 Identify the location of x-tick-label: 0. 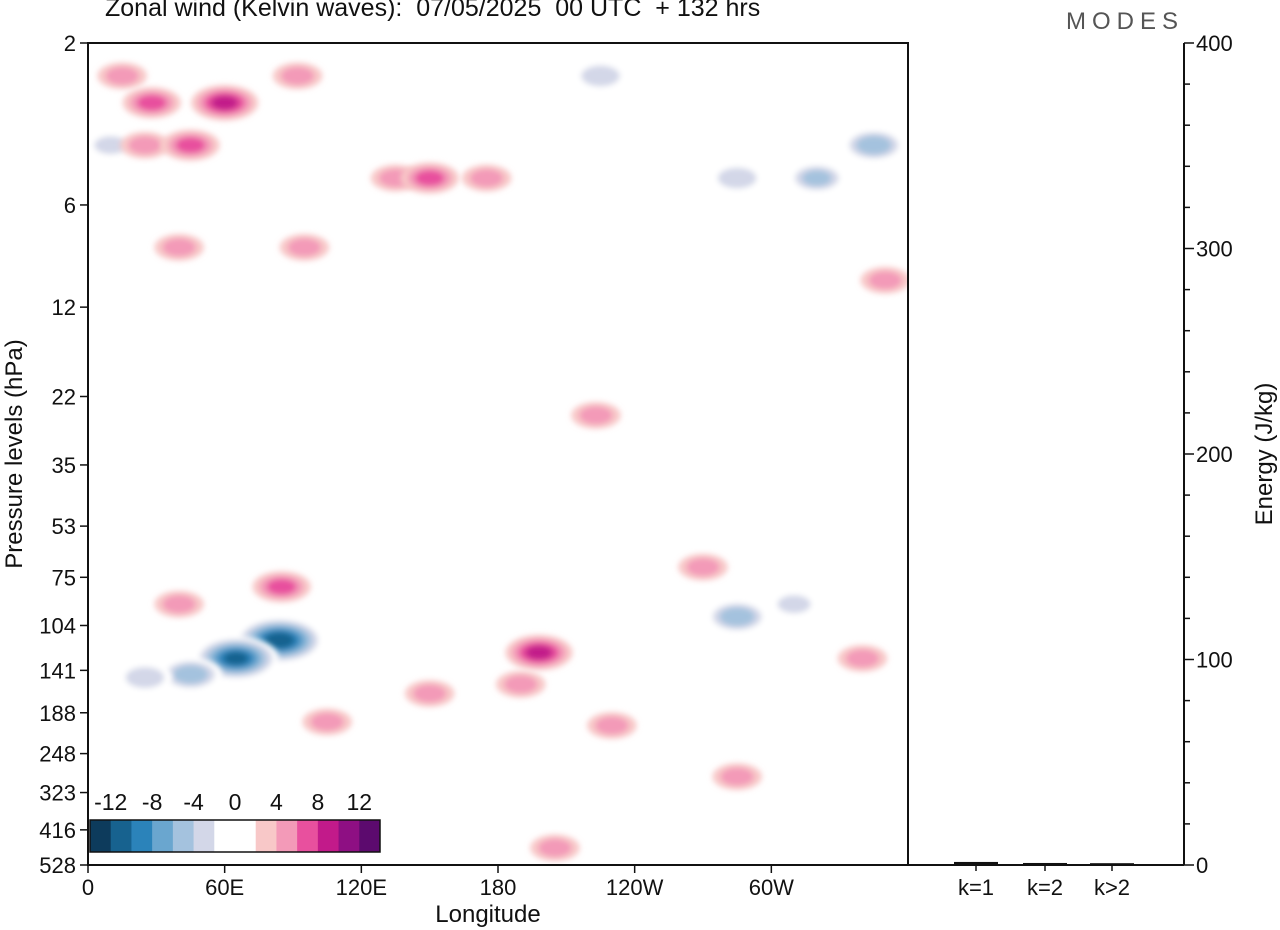
(88, 887).